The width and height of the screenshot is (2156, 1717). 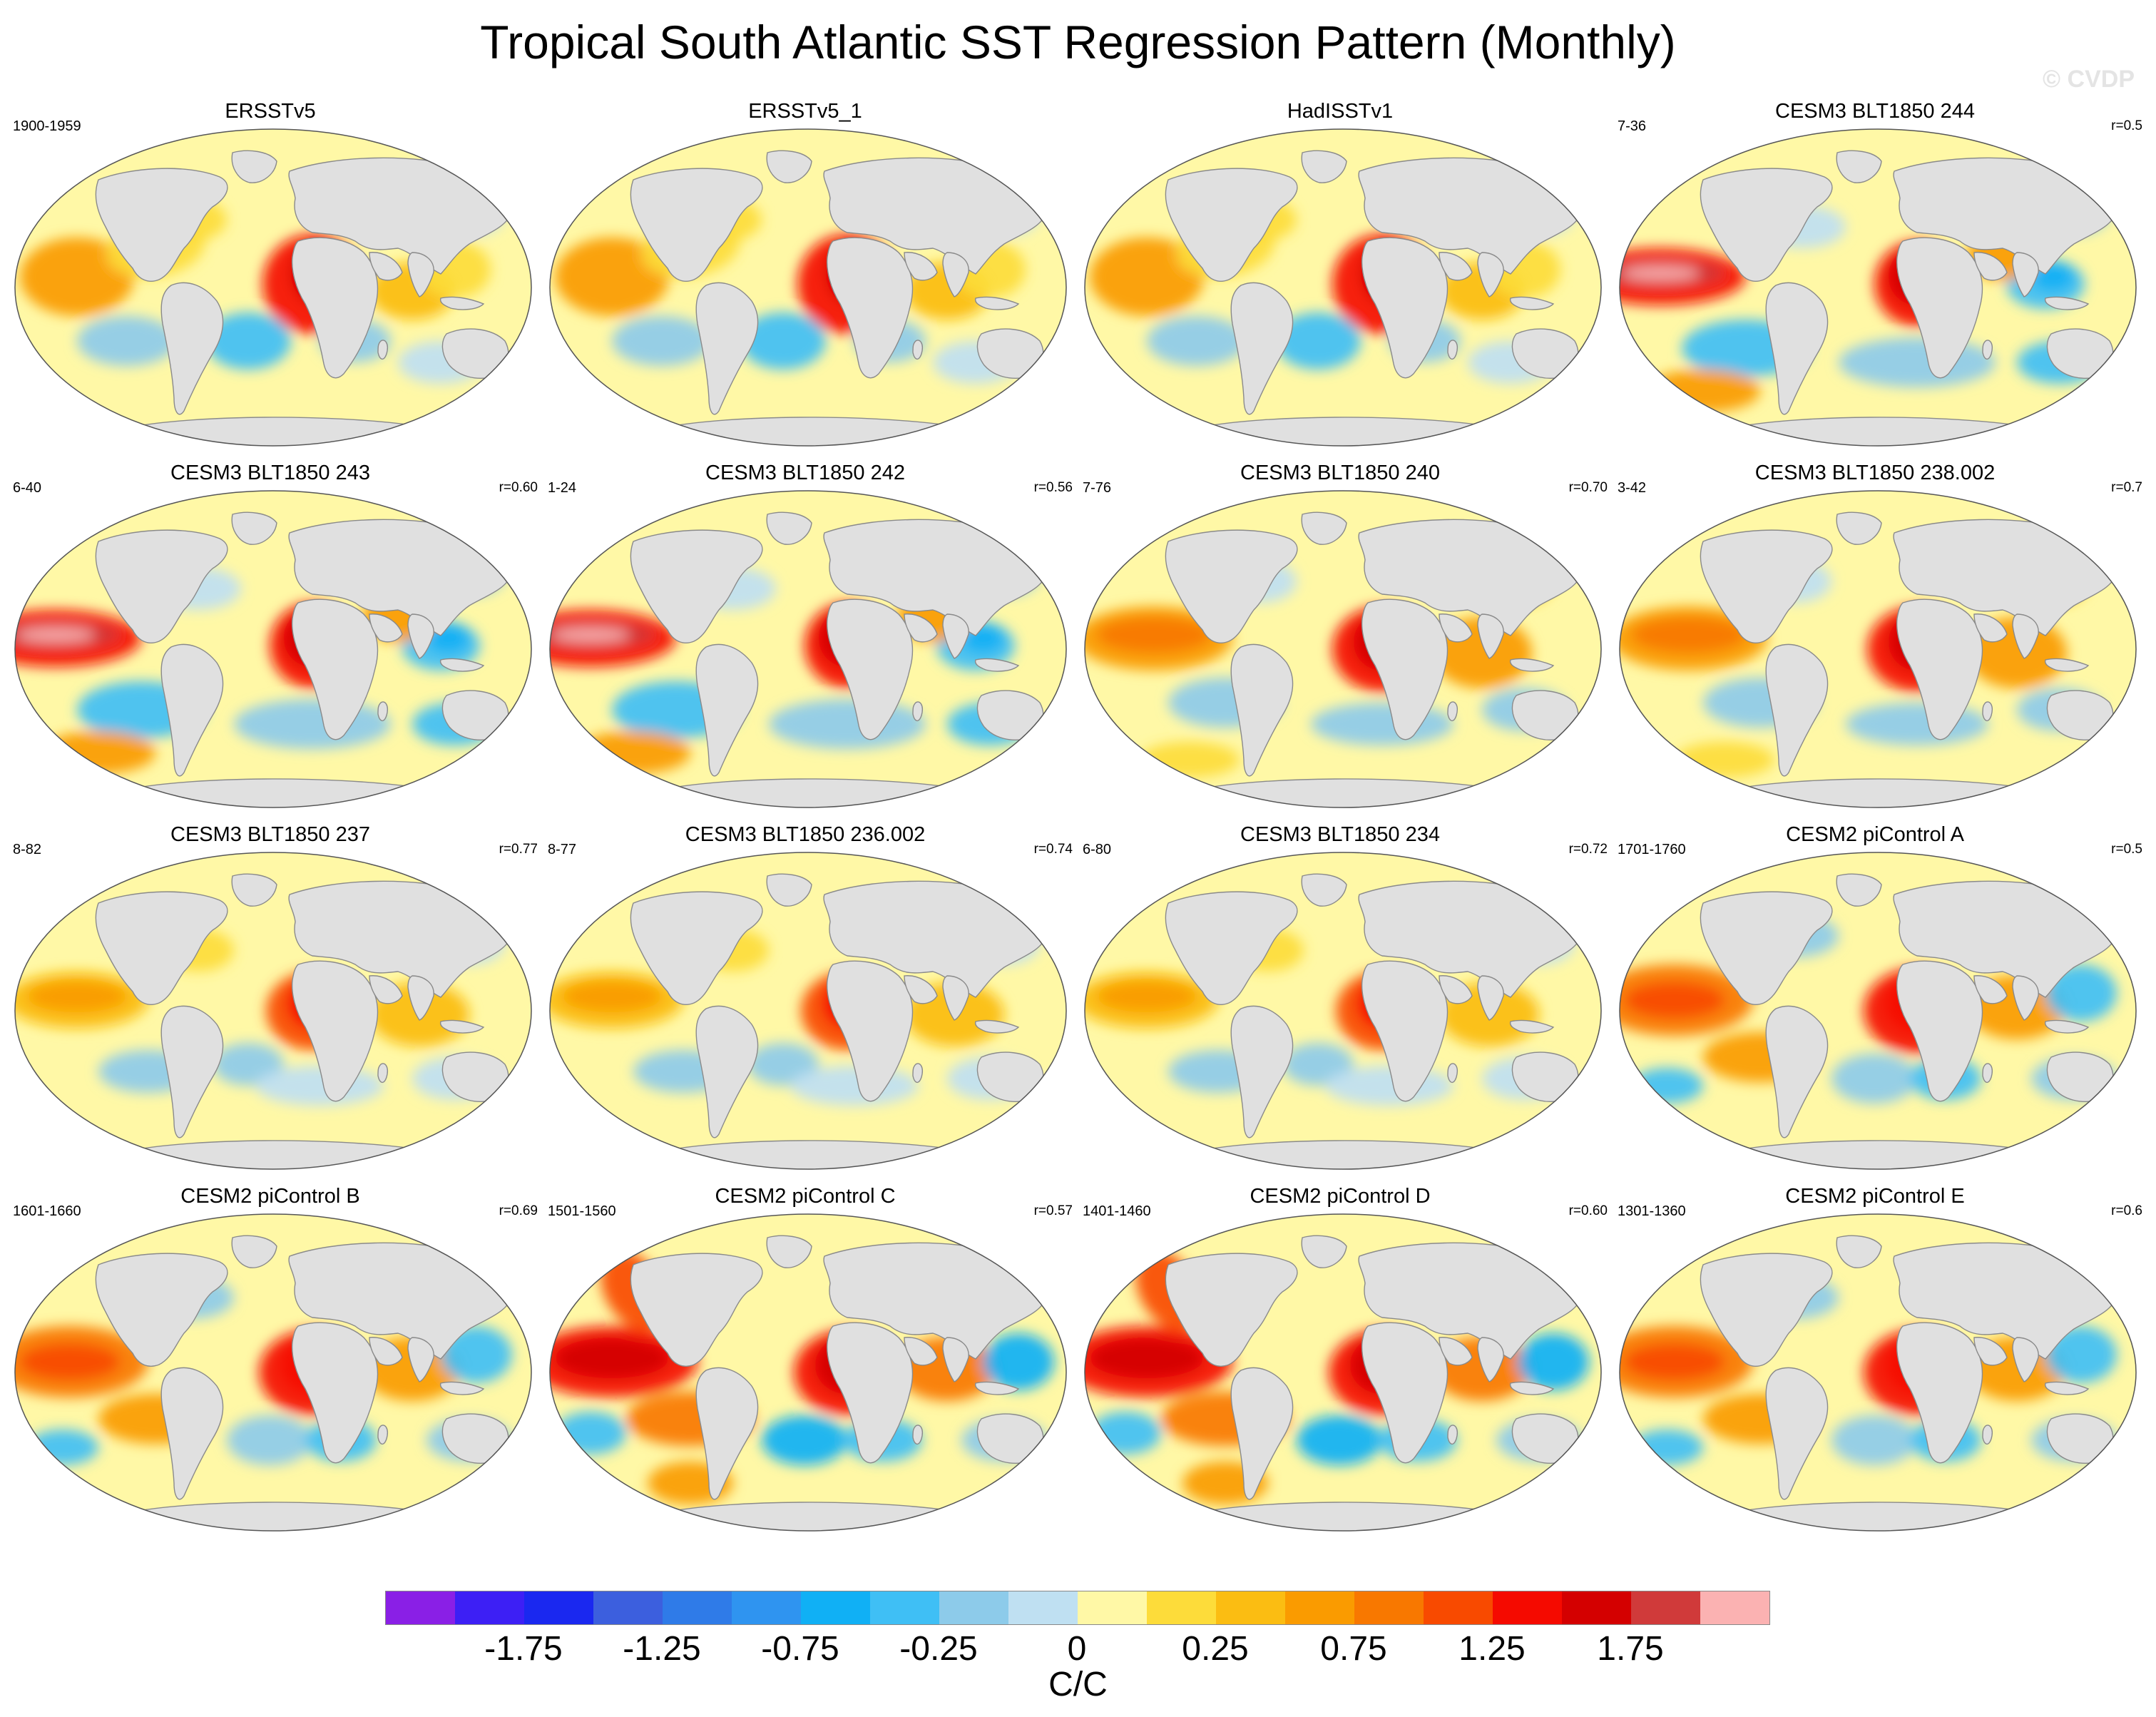 What do you see at coordinates (1588, 487) in the screenshot?
I see `panel-pattern-correlation: r=0.70` at bounding box center [1588, 487].